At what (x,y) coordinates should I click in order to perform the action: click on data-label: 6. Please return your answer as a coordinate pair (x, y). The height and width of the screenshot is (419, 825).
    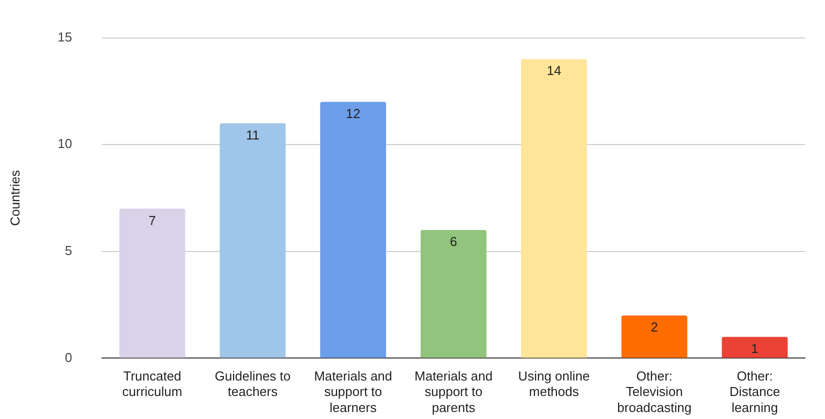
    Looking at the image, I should click on (454, 242).